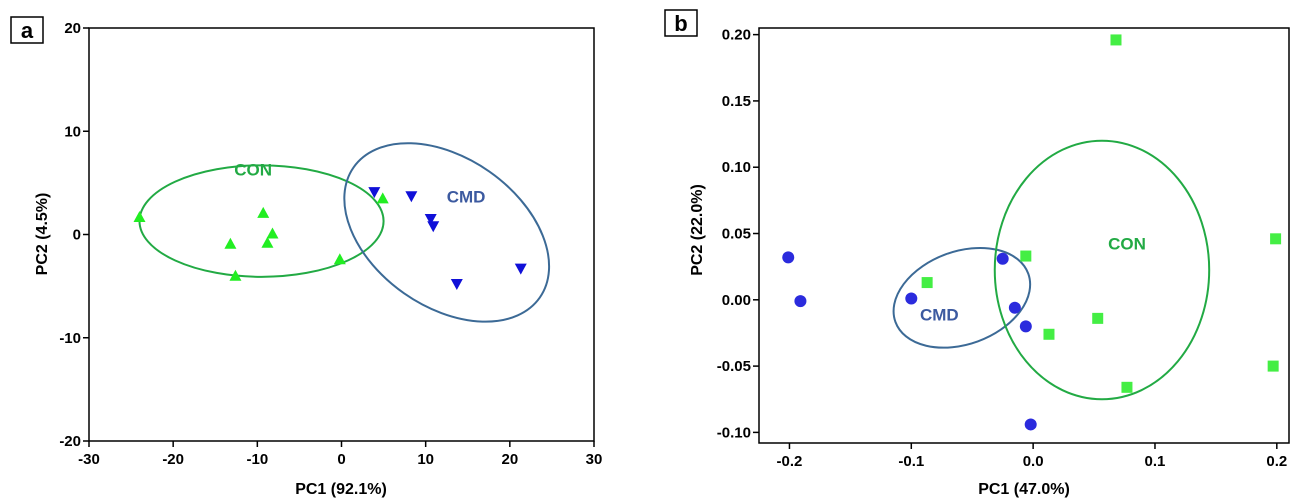  Describe the element at coordinates (734, 366) in the screenshot. I see `y-tick-label: -0.05` at that location.